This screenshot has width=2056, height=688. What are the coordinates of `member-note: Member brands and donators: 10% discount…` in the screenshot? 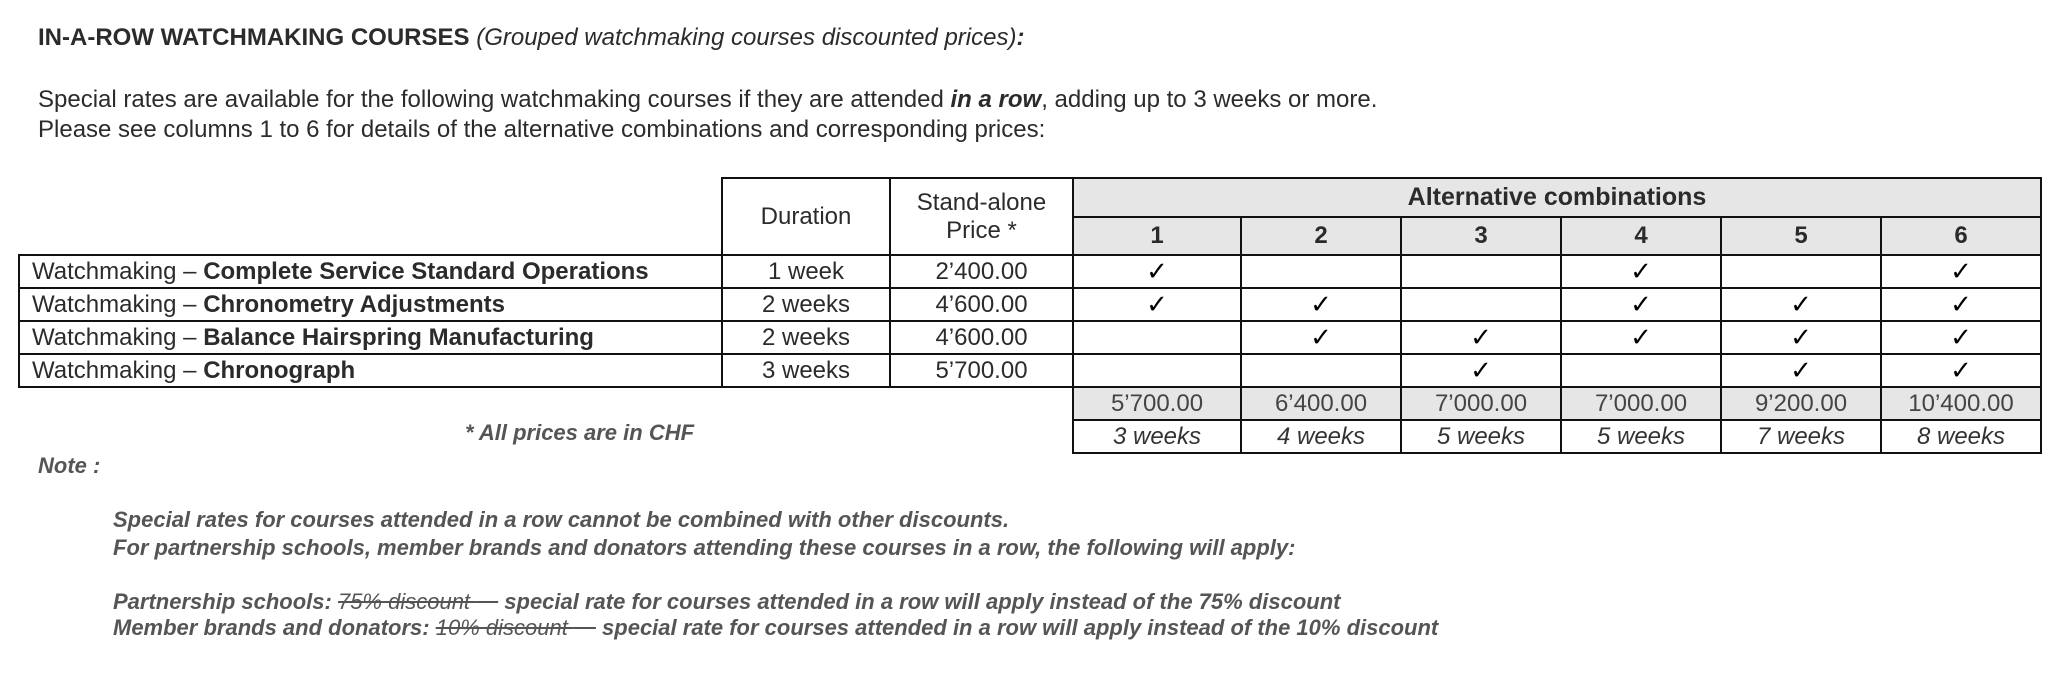 It's located at (776, 627).